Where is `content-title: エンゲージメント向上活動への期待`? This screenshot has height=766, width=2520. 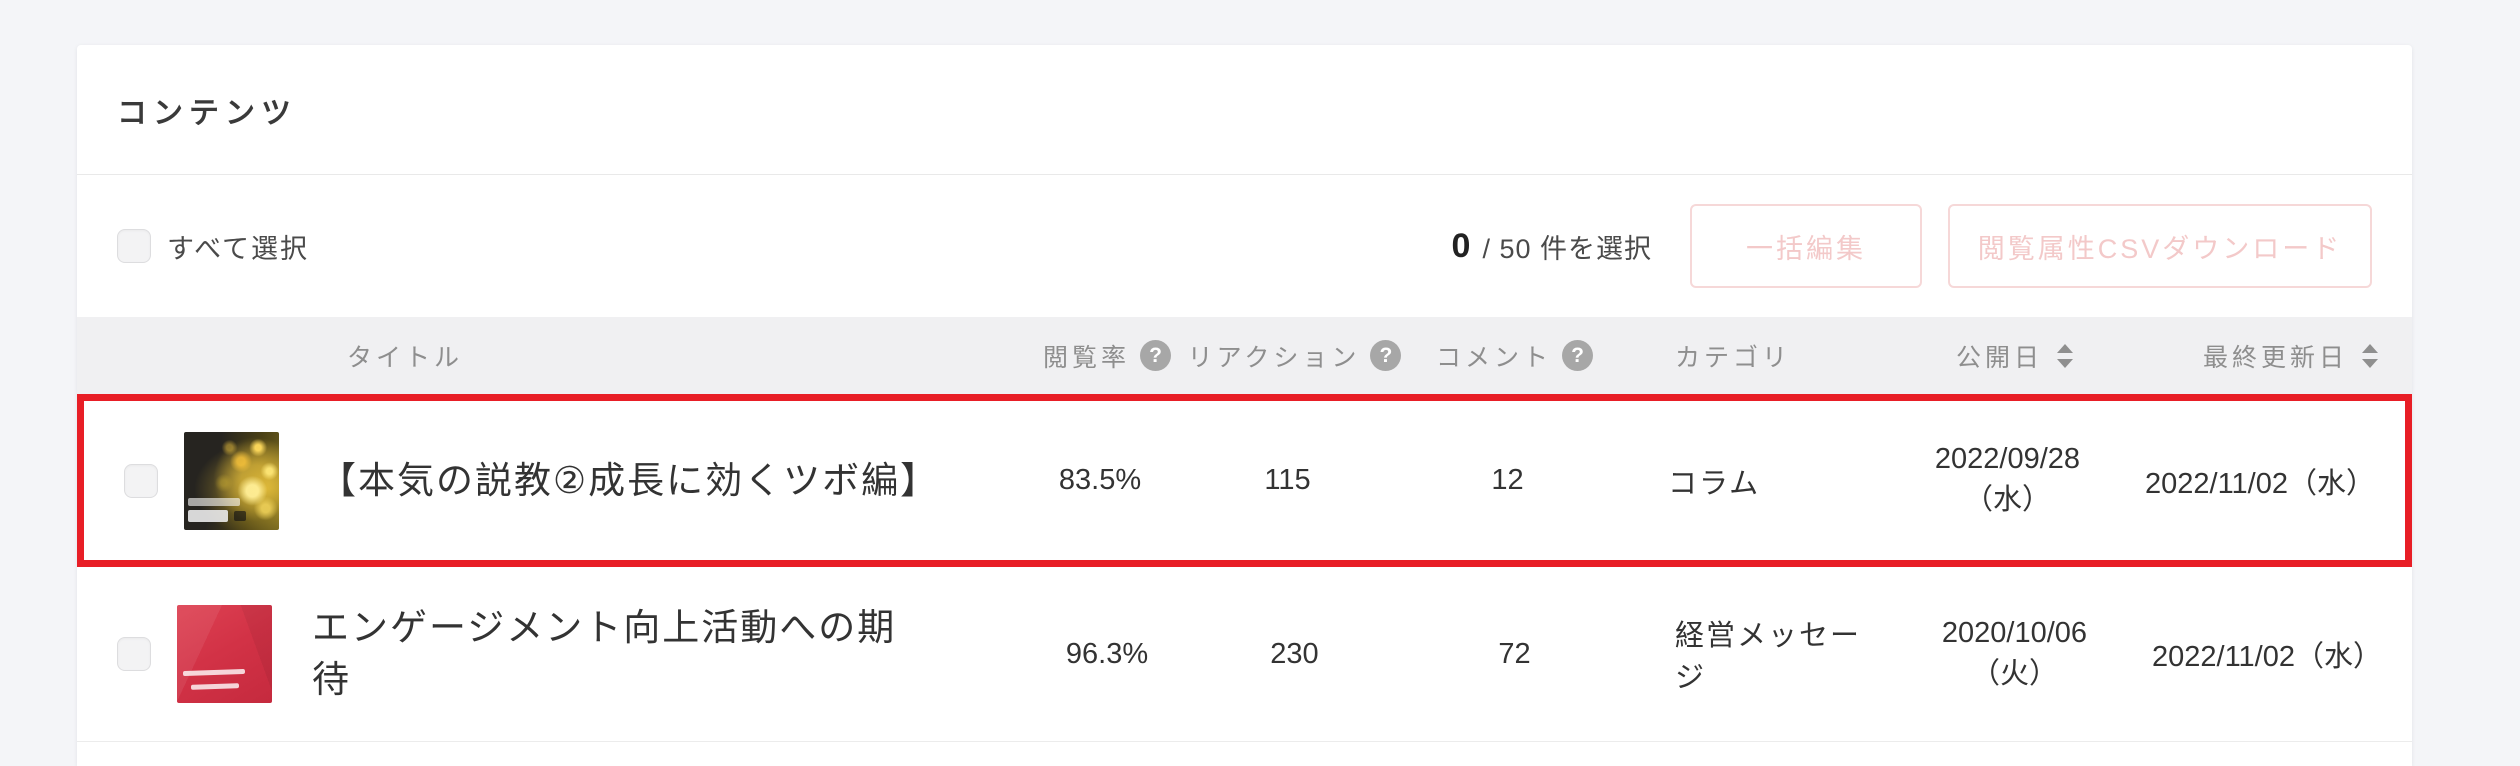
content-title: エンゲージメント向上活動への期待 is located at coordinates (604, 653).